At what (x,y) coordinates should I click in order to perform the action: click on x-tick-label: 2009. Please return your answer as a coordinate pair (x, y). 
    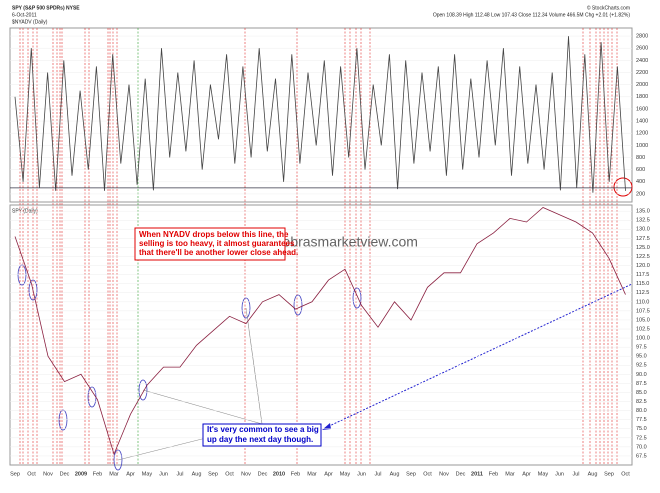
    Looking at the image, I should click on (81, 474).